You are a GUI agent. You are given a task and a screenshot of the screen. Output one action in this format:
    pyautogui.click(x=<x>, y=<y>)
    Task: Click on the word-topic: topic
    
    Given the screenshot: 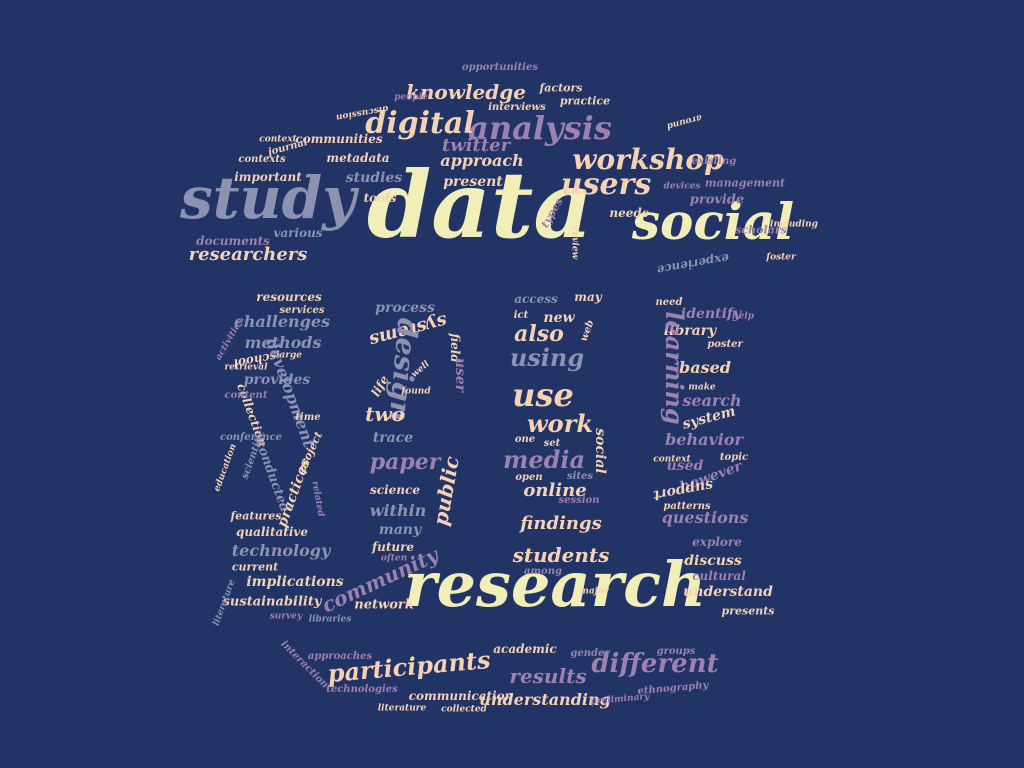 What is the action you would take?
    pyautogui.click(x=734, y=457)
    